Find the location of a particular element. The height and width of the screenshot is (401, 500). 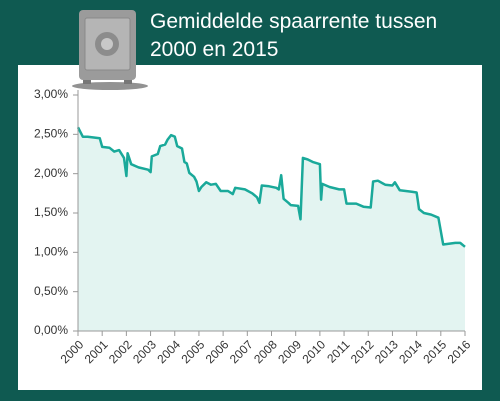

safe-dial-center is located at coordinates (107, 44).